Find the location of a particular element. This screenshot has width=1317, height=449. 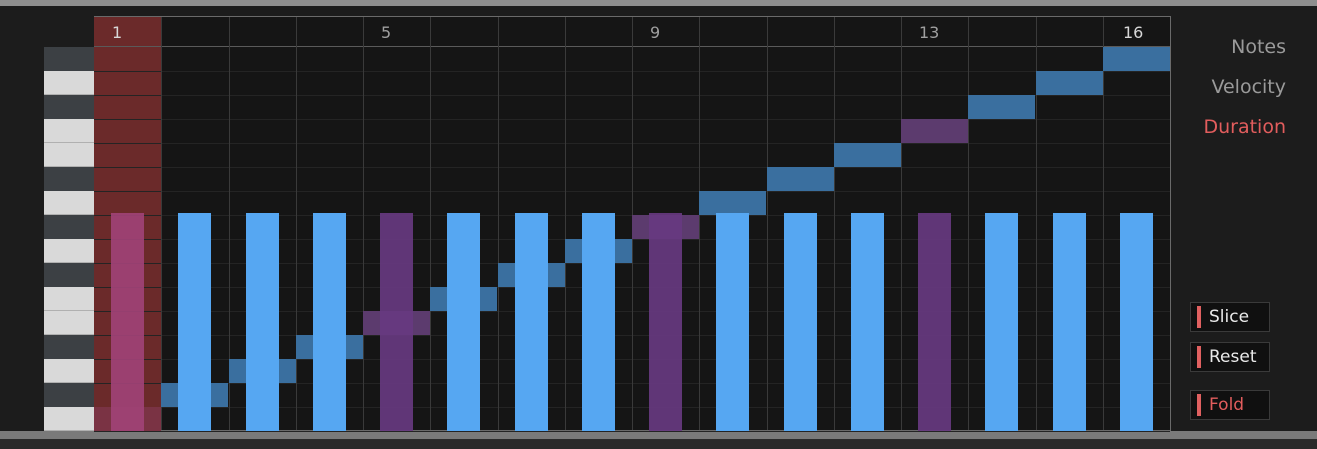

step-label-13: 13 is located at coordinates (929, 32).